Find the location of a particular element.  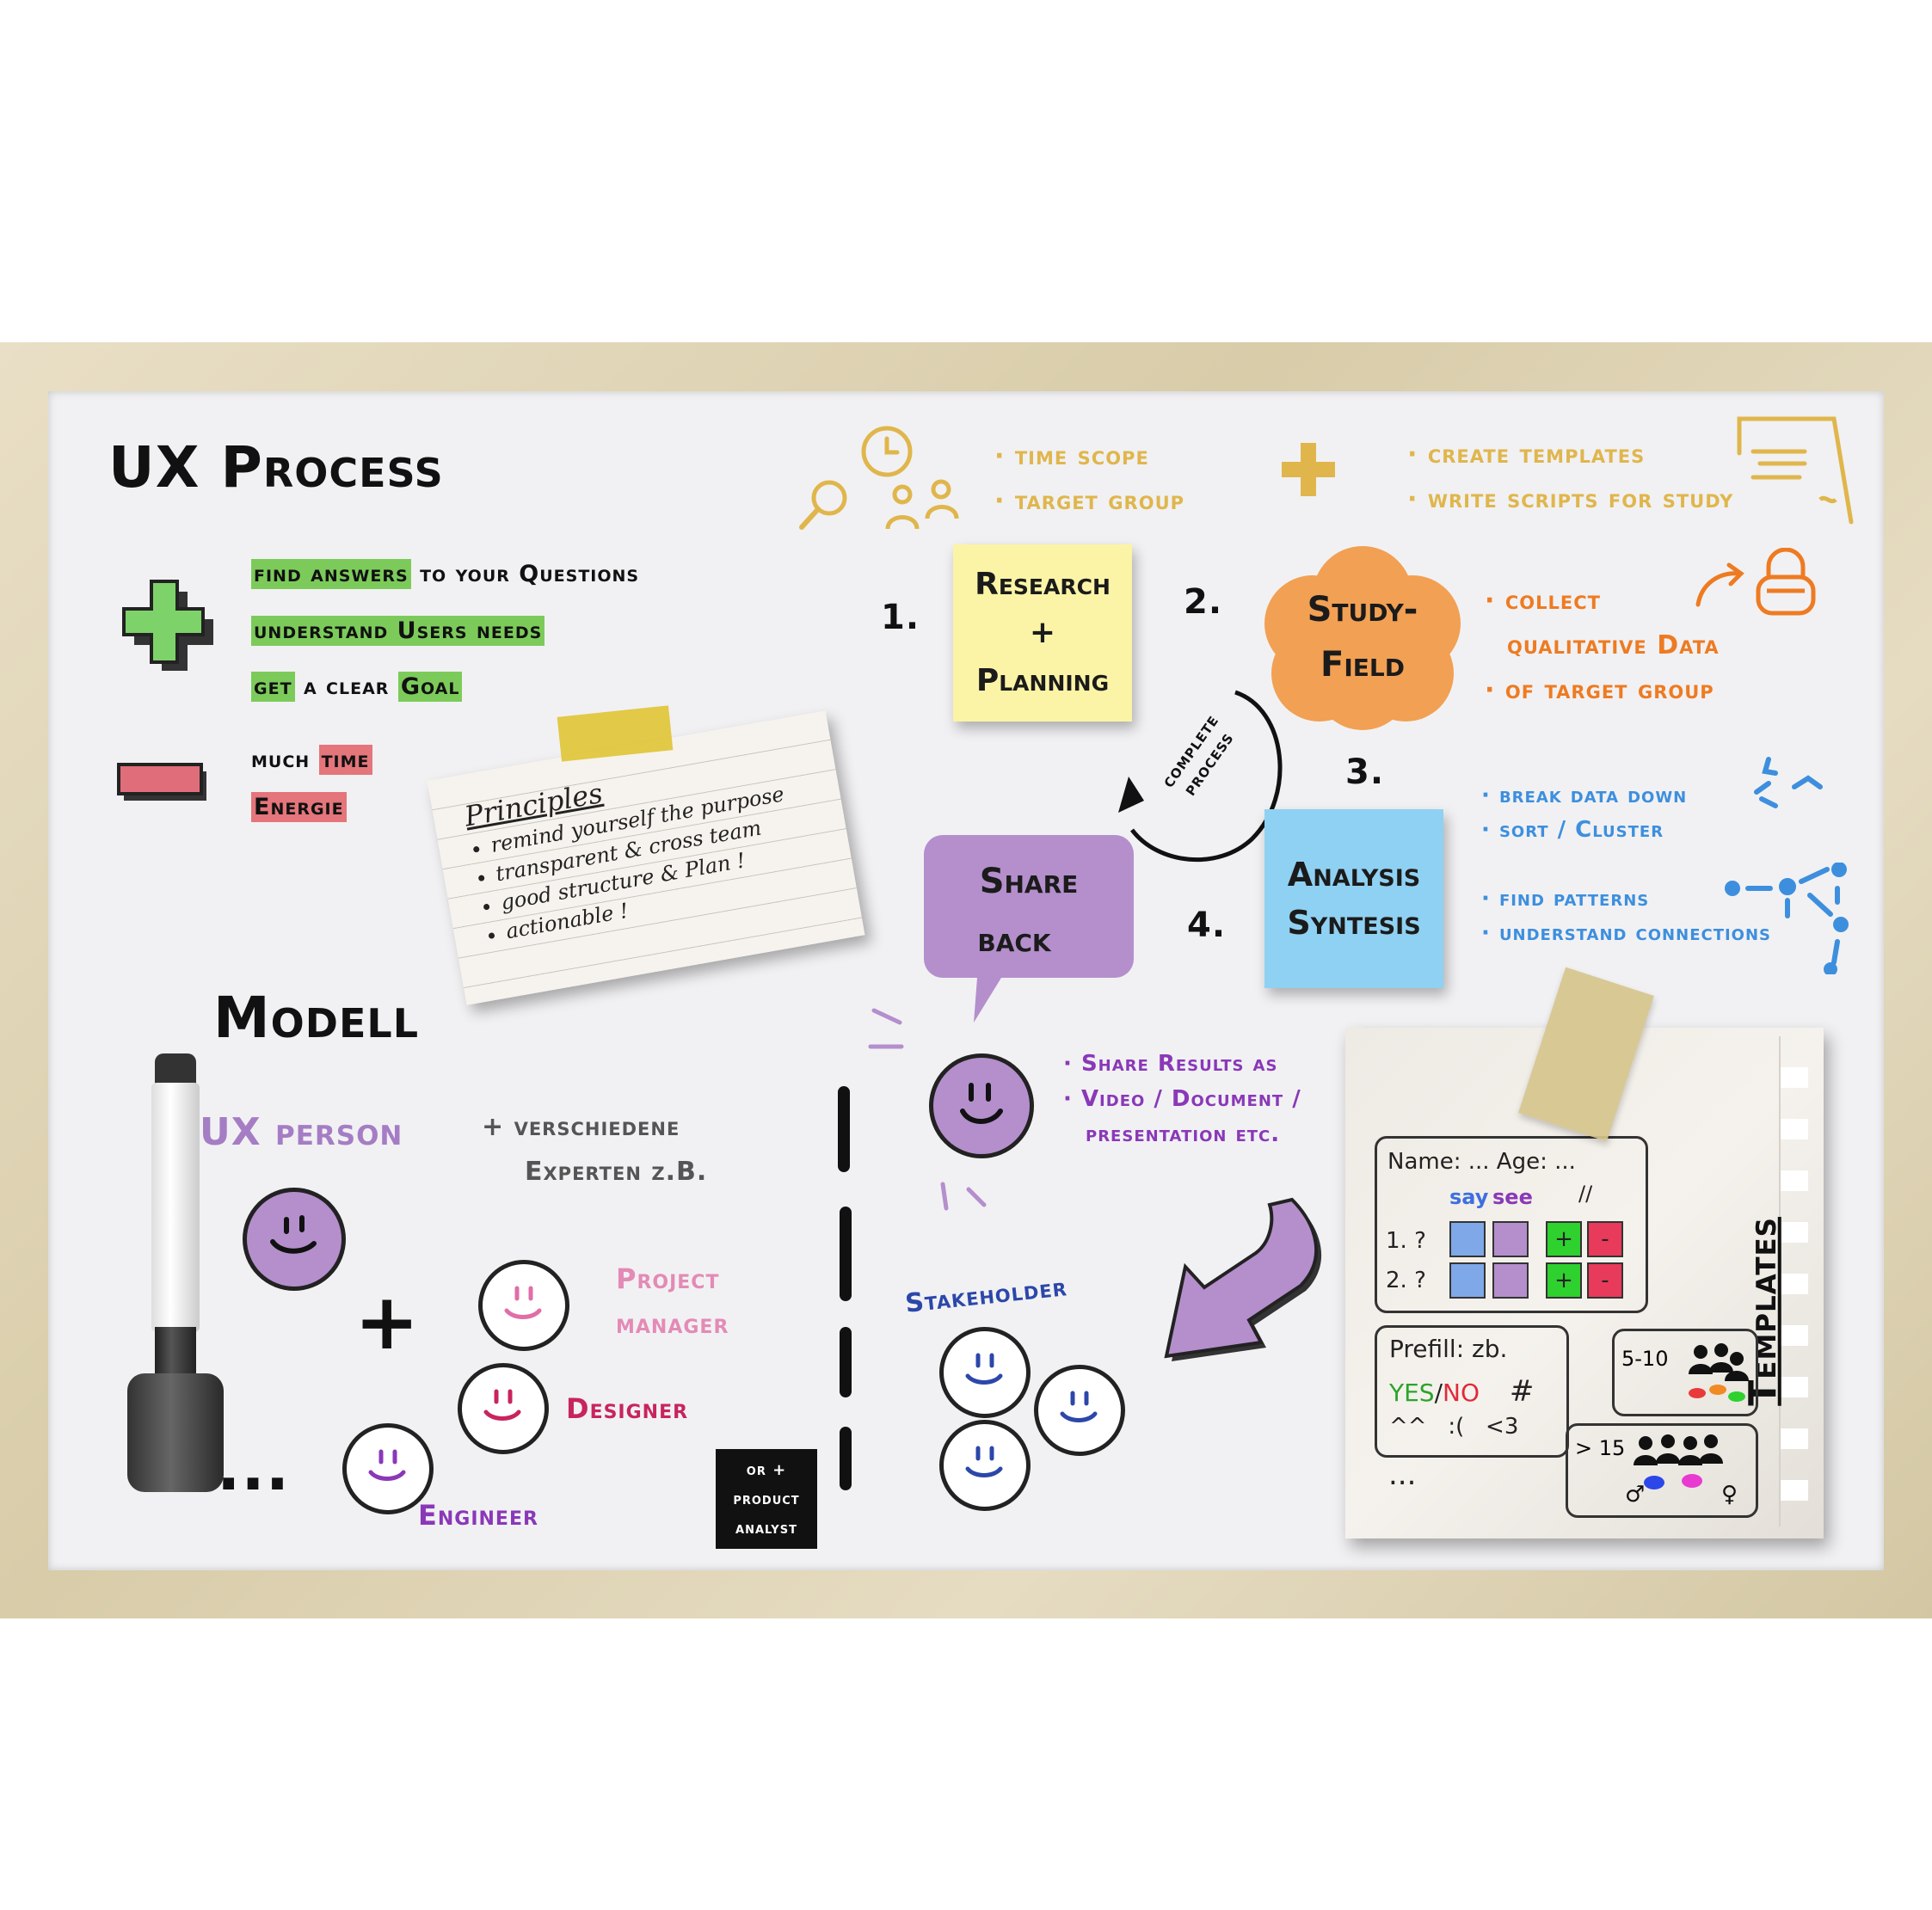

ux-person-avatar is located at coordinates (299, 1243).